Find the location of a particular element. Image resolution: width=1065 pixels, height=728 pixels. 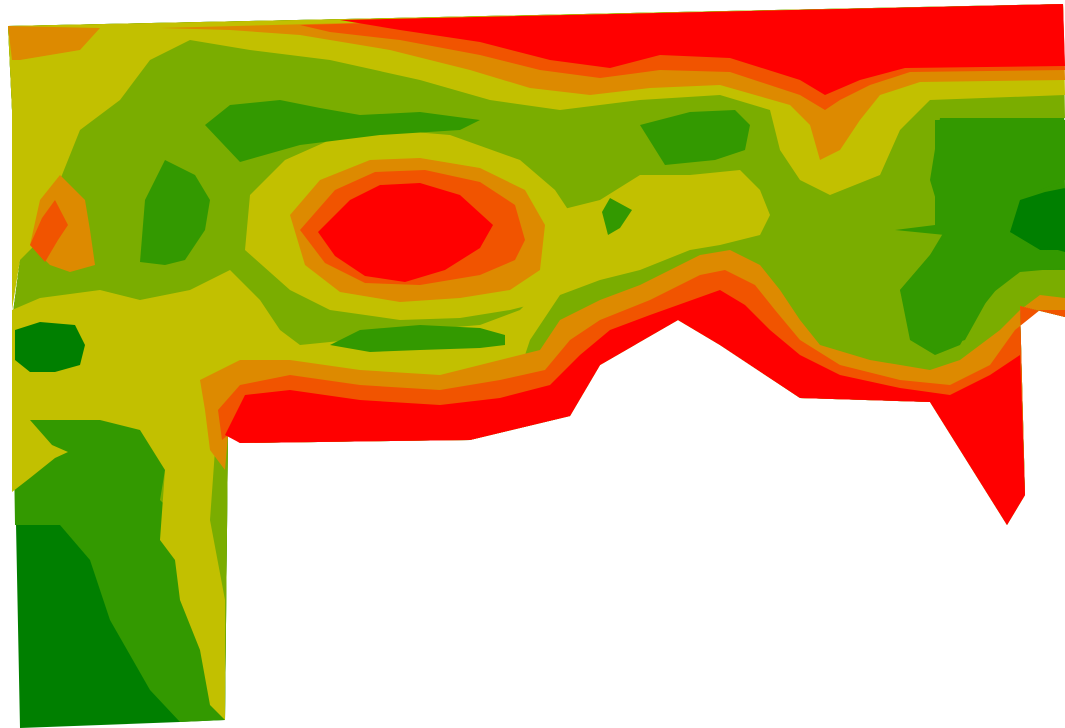

zone-level-4-pocket-left is located at coordinates (40, 451).